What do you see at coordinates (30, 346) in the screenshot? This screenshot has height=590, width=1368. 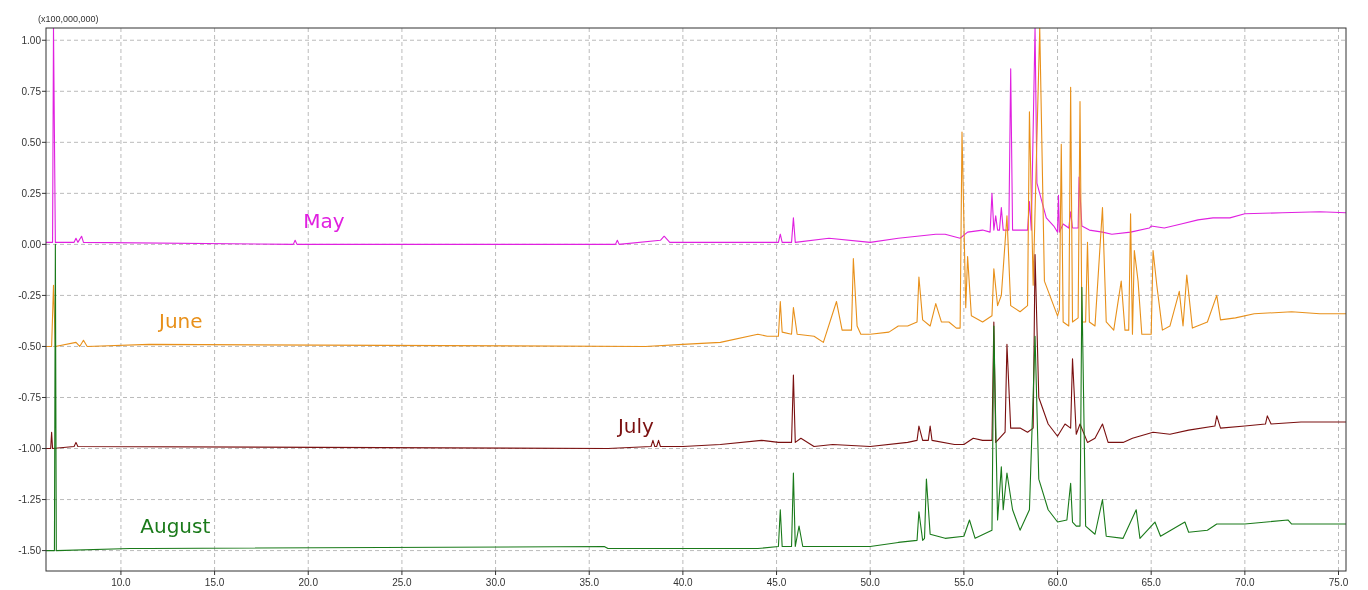 I see `y-tick-label: -0.50` at bounding box center [30, 346].